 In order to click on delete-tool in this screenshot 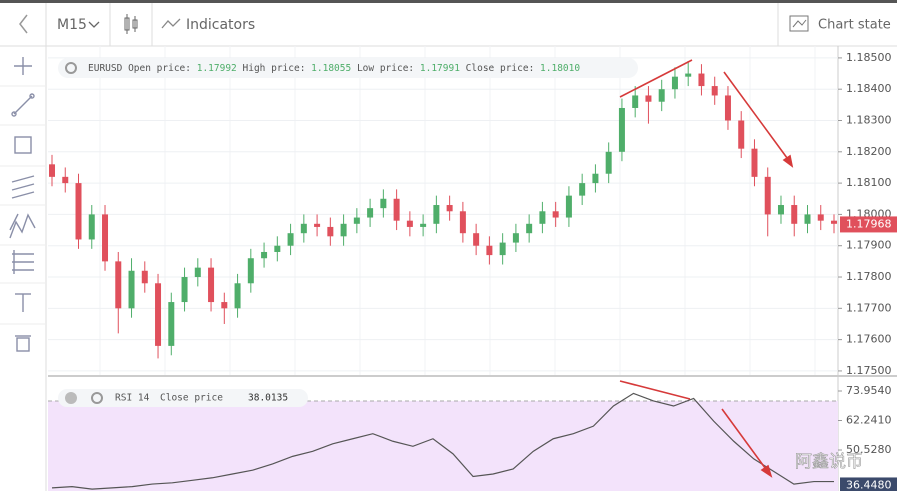, I will do `click(23, 343)`.